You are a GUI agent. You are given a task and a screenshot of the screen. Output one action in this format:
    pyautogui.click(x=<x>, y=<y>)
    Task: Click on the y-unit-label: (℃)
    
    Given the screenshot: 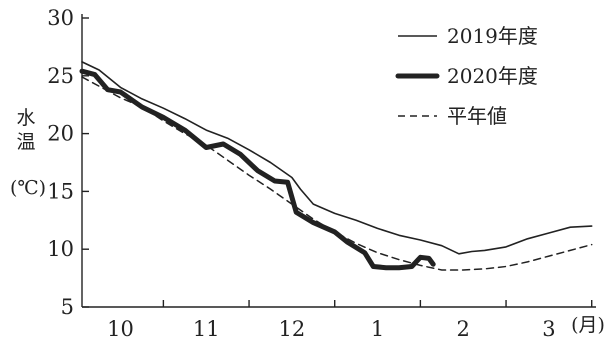 What is the action you would take?
    pyautogui.click(x=28, y=188)
    